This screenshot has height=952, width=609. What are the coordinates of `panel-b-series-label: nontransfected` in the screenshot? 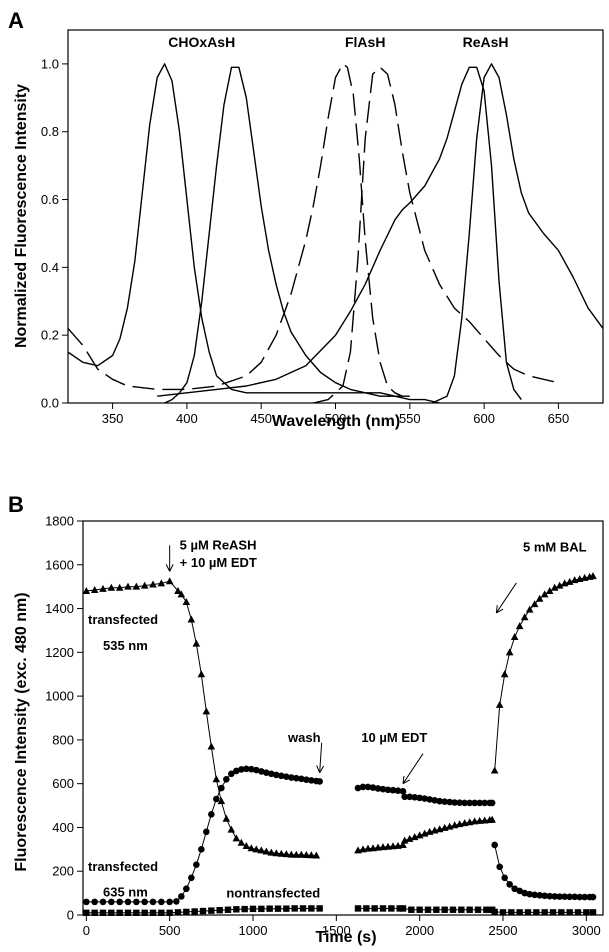 It's located at (273, 892).